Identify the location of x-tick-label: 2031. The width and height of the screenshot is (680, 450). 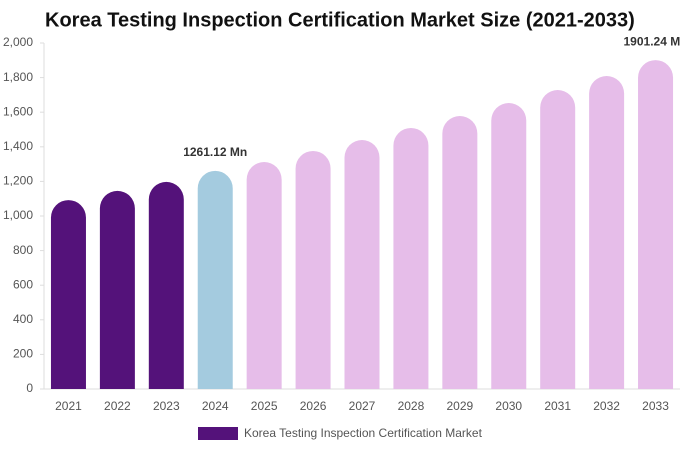
(557, 406).